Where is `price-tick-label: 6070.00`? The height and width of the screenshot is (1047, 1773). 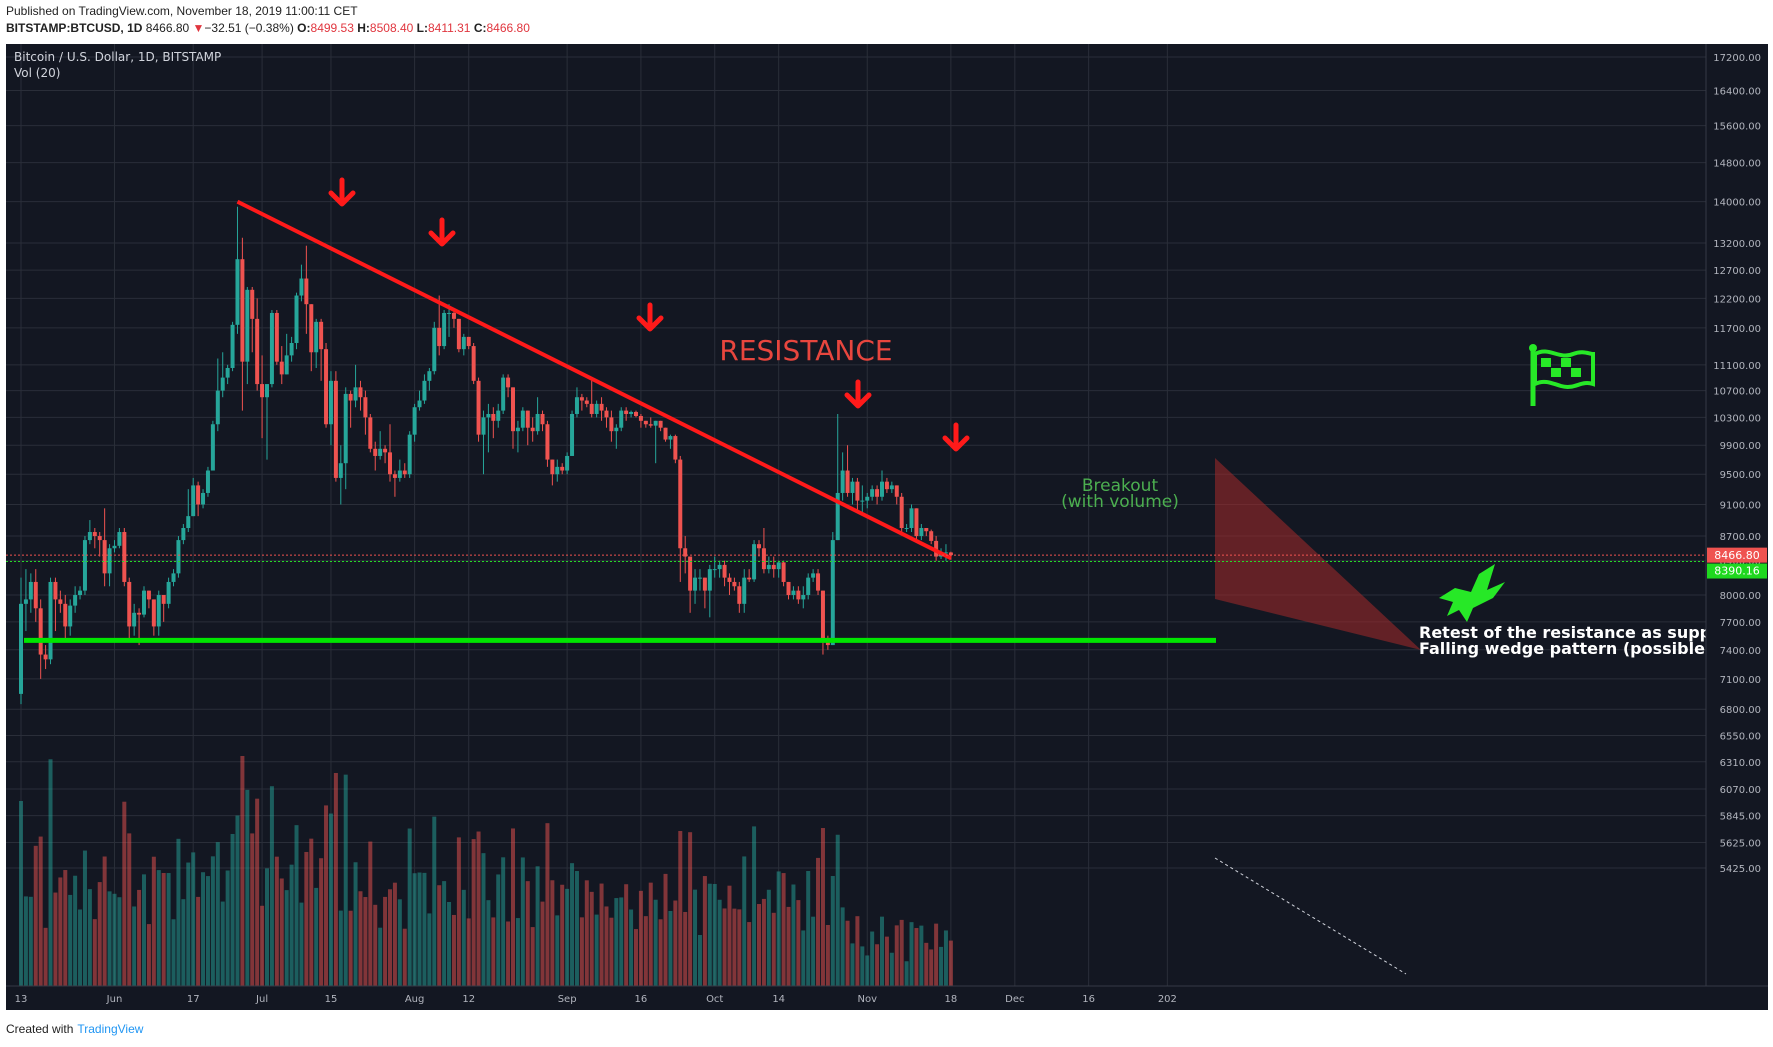
price-tick-label: 6070.00 is located at coordinates (1740, 790).